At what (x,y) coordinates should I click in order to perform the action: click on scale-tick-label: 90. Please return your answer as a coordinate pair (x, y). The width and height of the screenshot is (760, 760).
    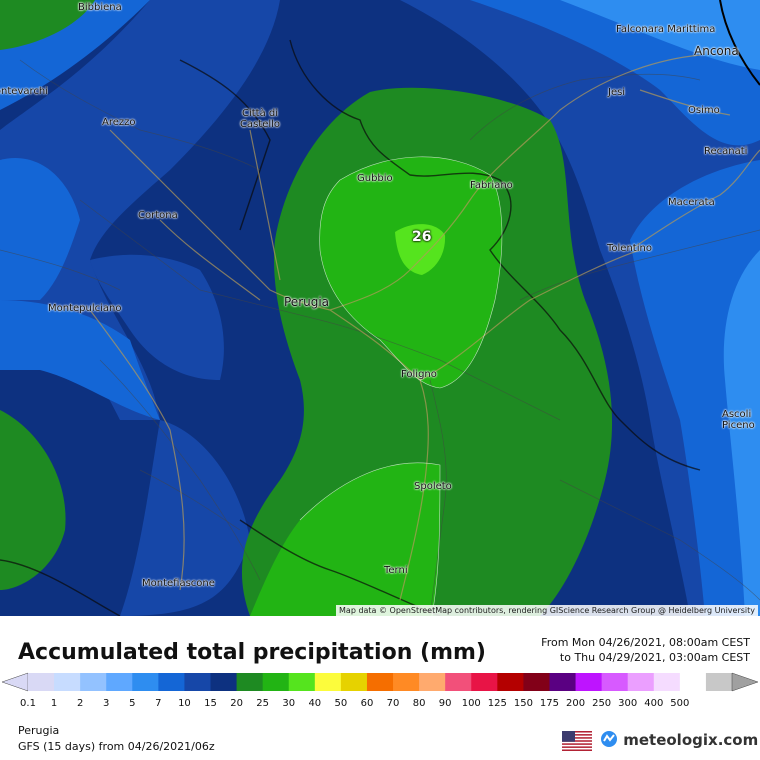
    Looking at the image, I should click on (445, 703).